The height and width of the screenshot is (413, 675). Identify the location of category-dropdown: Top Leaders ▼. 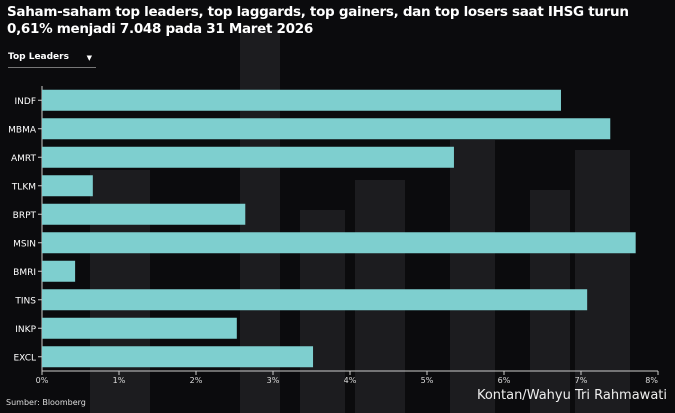
(52, 60).